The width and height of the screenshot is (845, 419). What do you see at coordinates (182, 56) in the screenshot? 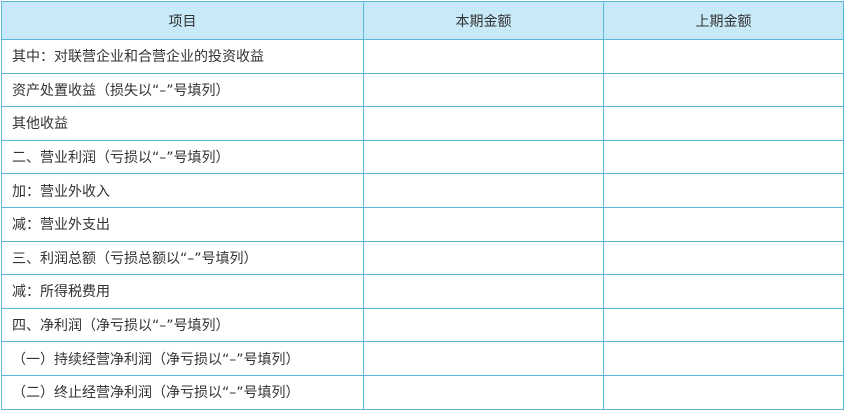
I see `row-label: 其中：对联营企业和合营企业的投资收益` at bounding box center [182, 56].